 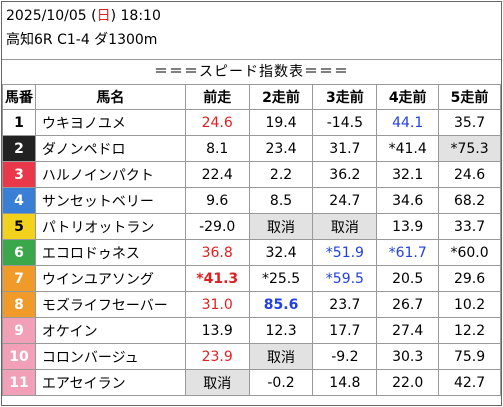 What do you see at coordinates (345, 174) in the screenshot?
I see `speed-index-cell: 36.2` at bounding box center [345, 174].